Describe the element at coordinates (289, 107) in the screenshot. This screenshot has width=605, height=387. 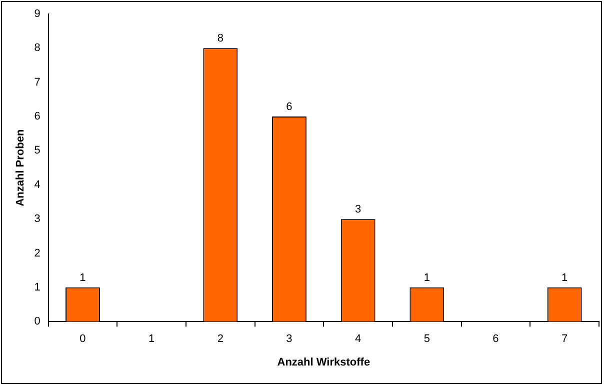
I see `data-label: 6` at that location.